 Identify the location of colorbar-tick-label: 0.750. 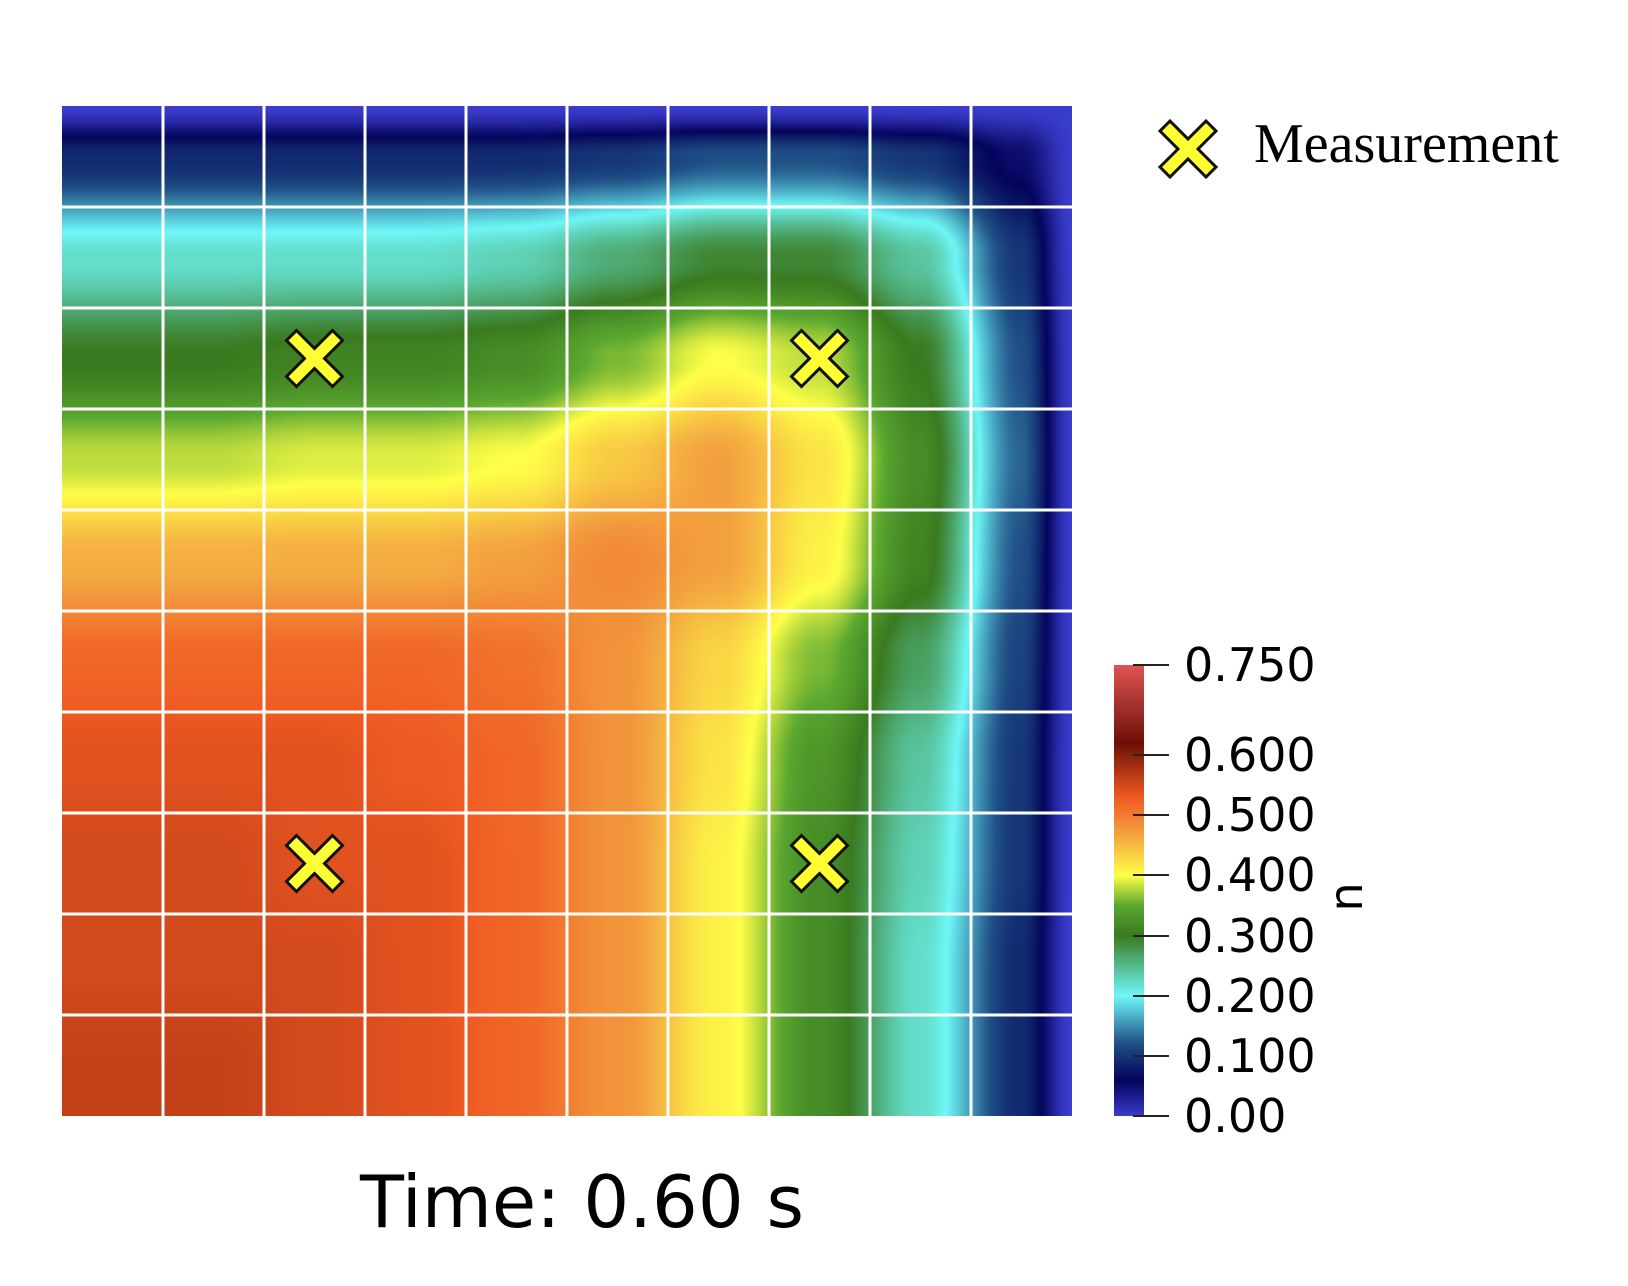
(1250, 665).